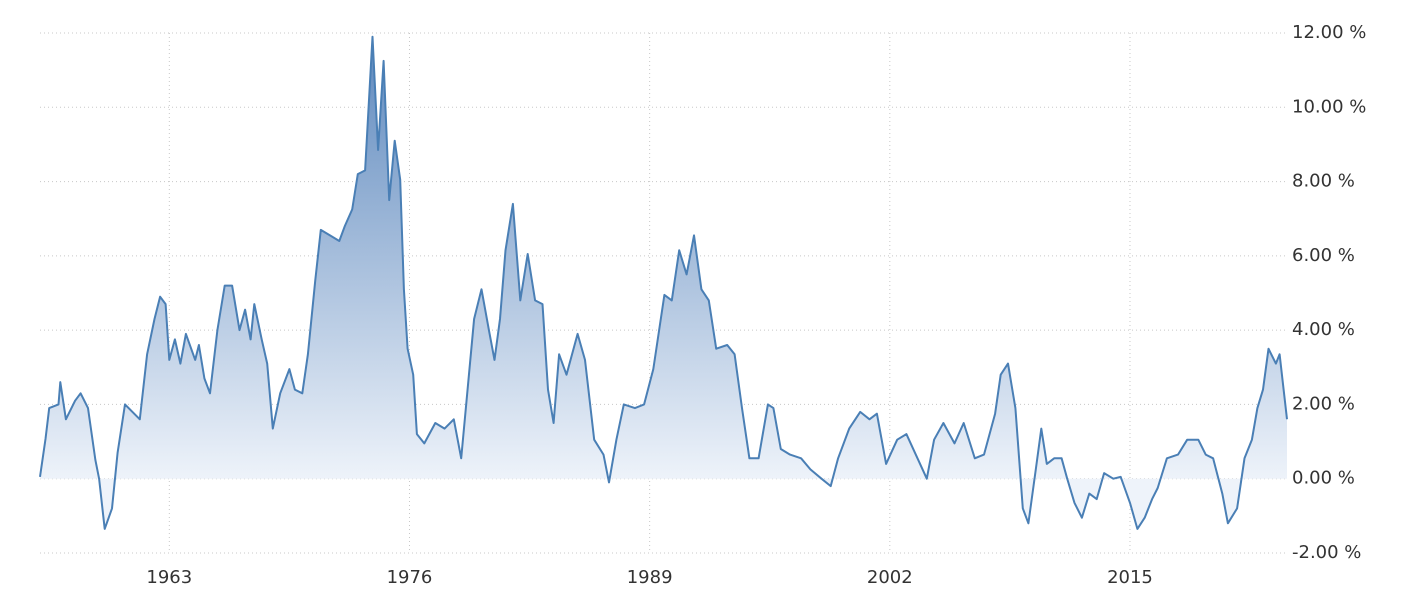 Image resolution: width=1414 pixels, height=610 pixels. Describe the element at coordinates (1329, 32) in the screenshot. I see `y-tick-label: 12.00 %` at that location.